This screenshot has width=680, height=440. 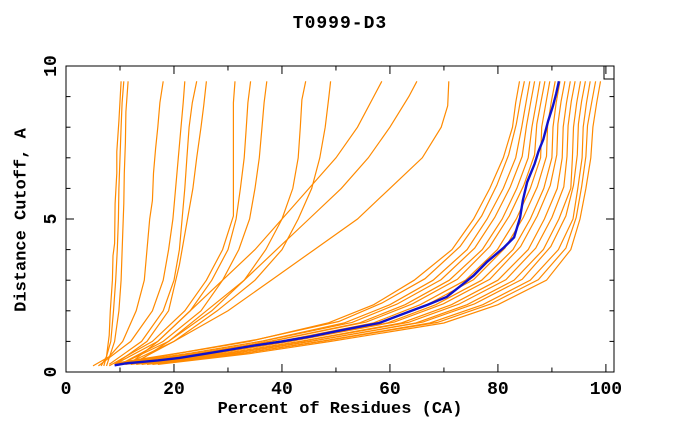 I want to click on y-tick-label: 0, so click(x=52, y=372).